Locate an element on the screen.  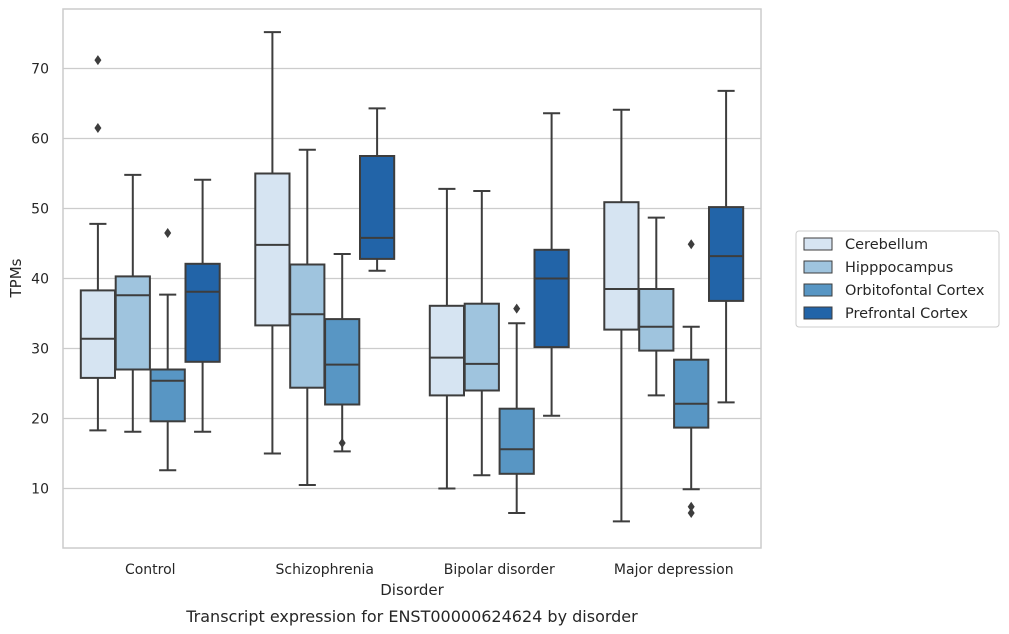
legend-label: Cerebellum is located at coordinates (886, 245).